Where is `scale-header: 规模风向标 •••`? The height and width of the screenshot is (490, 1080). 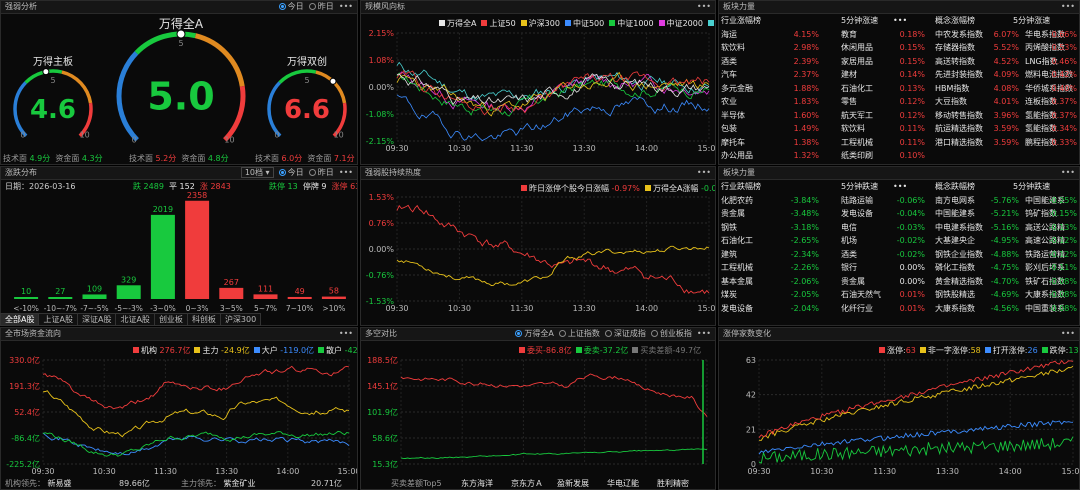 scale-header: 规模风向标 ••• is located at coordinates (538, 7).